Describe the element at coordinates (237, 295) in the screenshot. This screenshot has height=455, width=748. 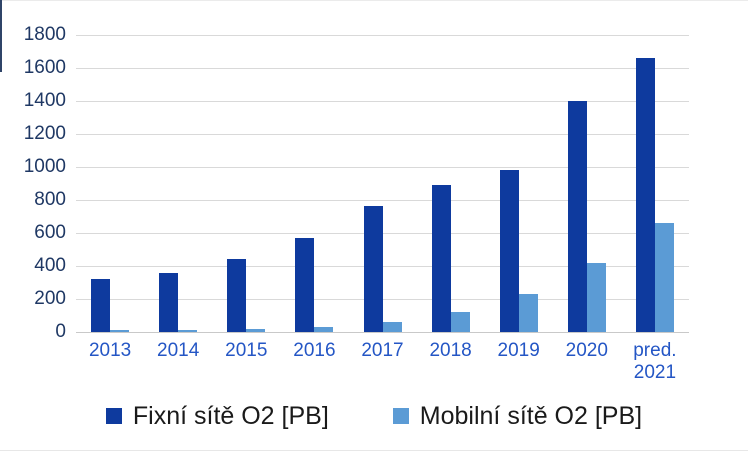
I see `bar-fixni-2015` at that location.